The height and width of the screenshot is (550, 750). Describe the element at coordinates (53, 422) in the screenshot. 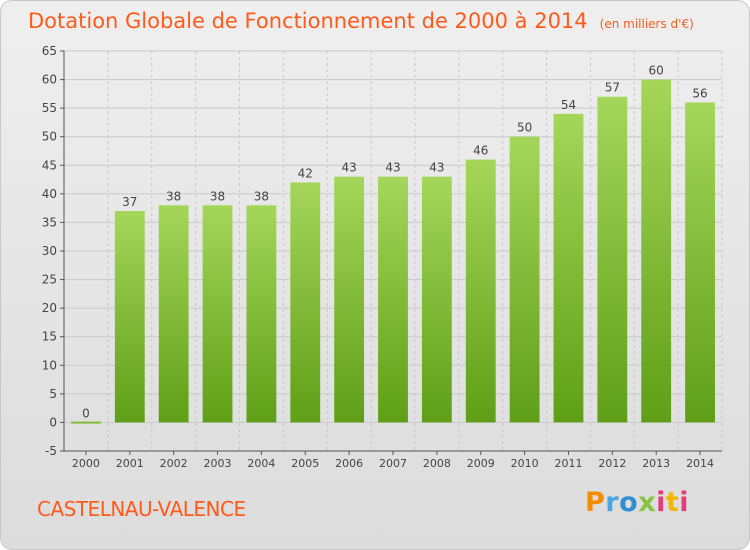

I see `y-tick-label: 0` at that location.